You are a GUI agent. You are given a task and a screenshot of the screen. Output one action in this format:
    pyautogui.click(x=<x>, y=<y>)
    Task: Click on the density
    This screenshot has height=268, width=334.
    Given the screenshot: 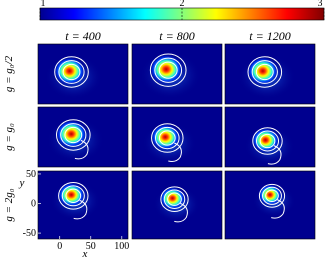 What is the action you would take?
    pyautogui.click(x=166, y=69)
    